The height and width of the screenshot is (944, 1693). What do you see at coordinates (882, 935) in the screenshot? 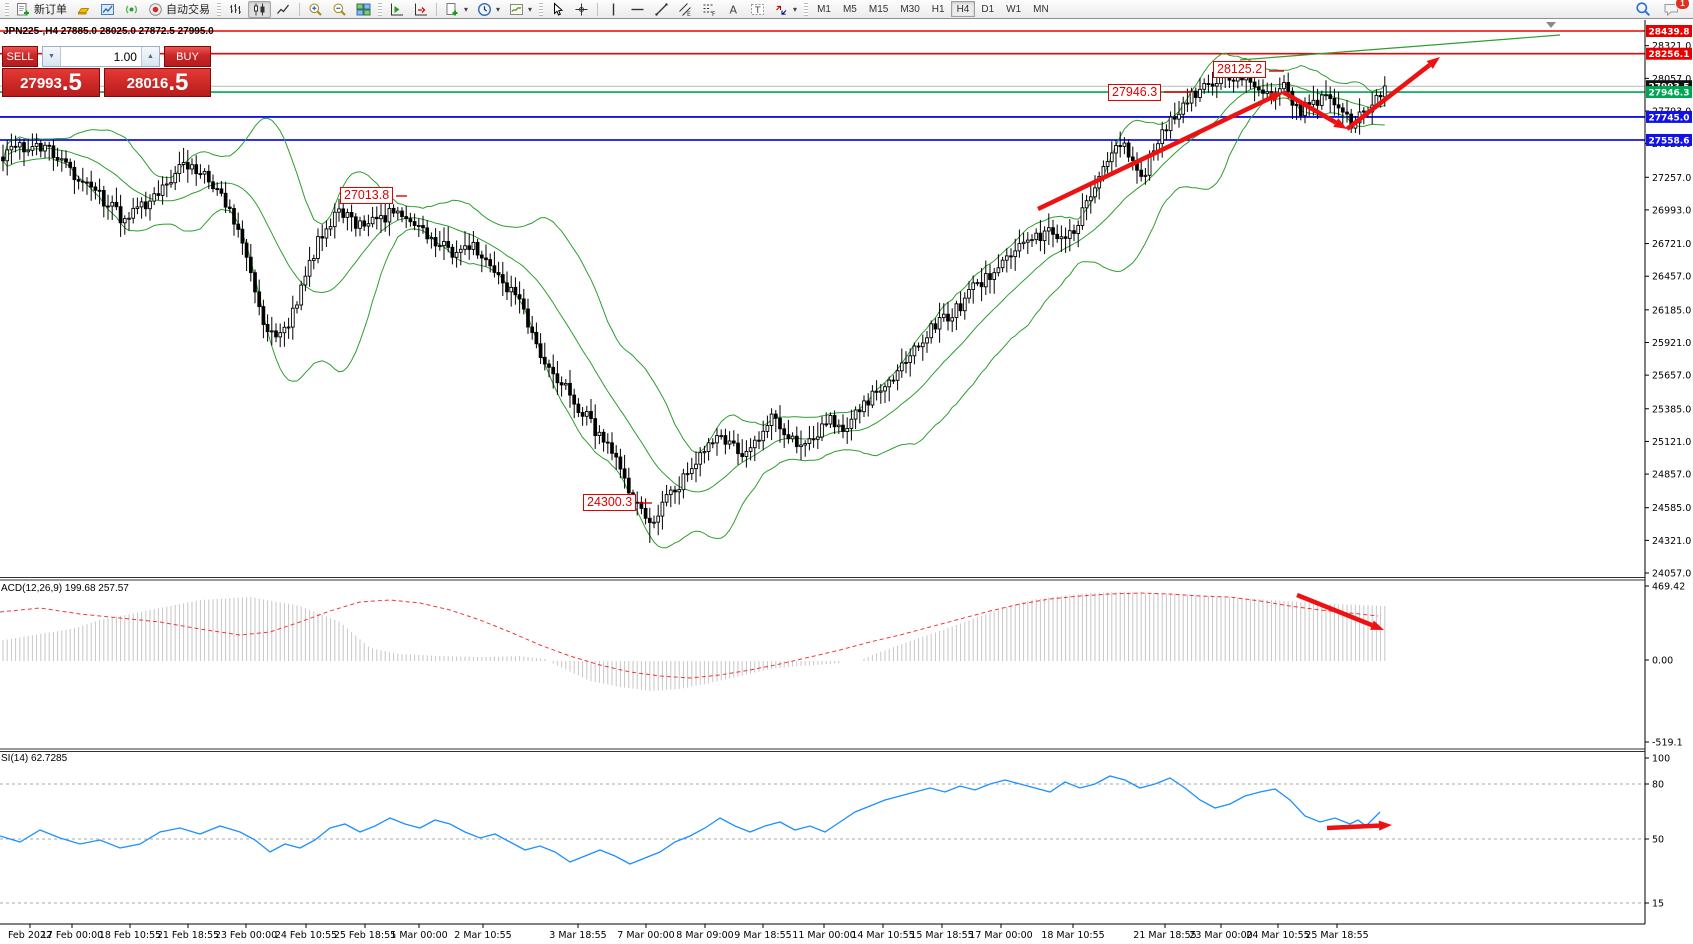
I see `time-axis-label: 14 Mar 10:55` at bounding box center [882, 935].